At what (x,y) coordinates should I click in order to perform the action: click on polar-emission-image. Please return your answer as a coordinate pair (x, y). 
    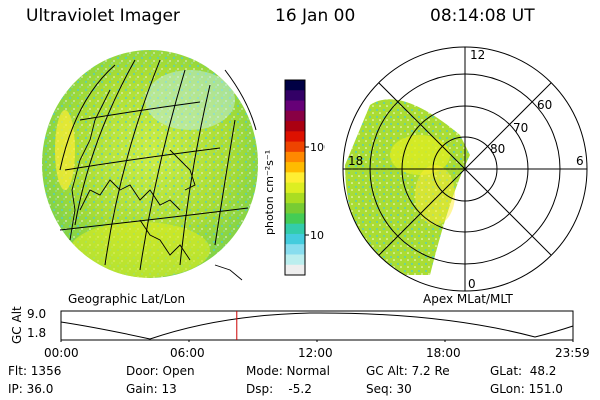
    Looking at the image, I should click on (407, 187).